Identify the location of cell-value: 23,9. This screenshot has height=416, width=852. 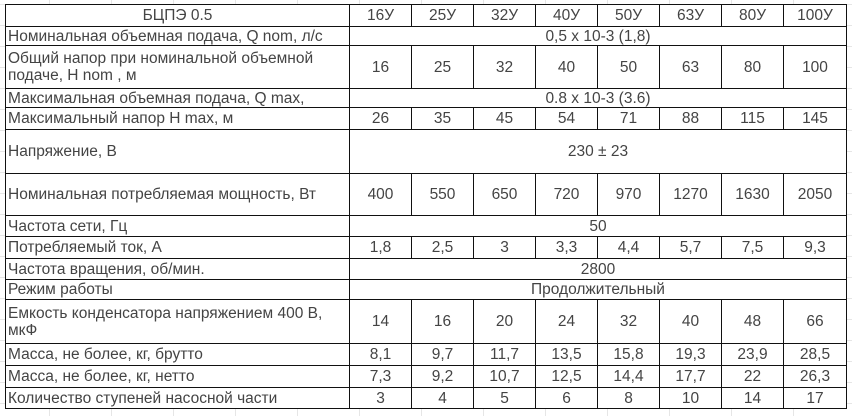
(752, 354).